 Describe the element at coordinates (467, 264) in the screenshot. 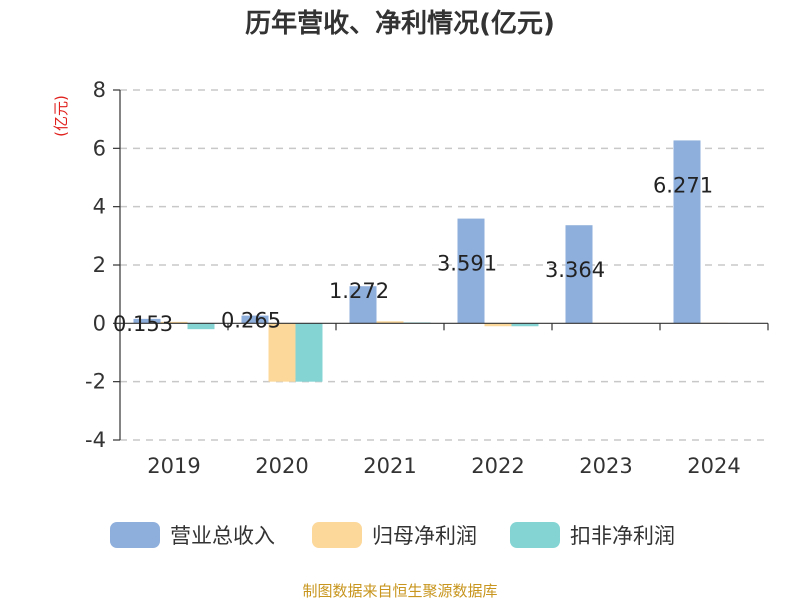

I see `data-label-2022: 3.591` at that location.